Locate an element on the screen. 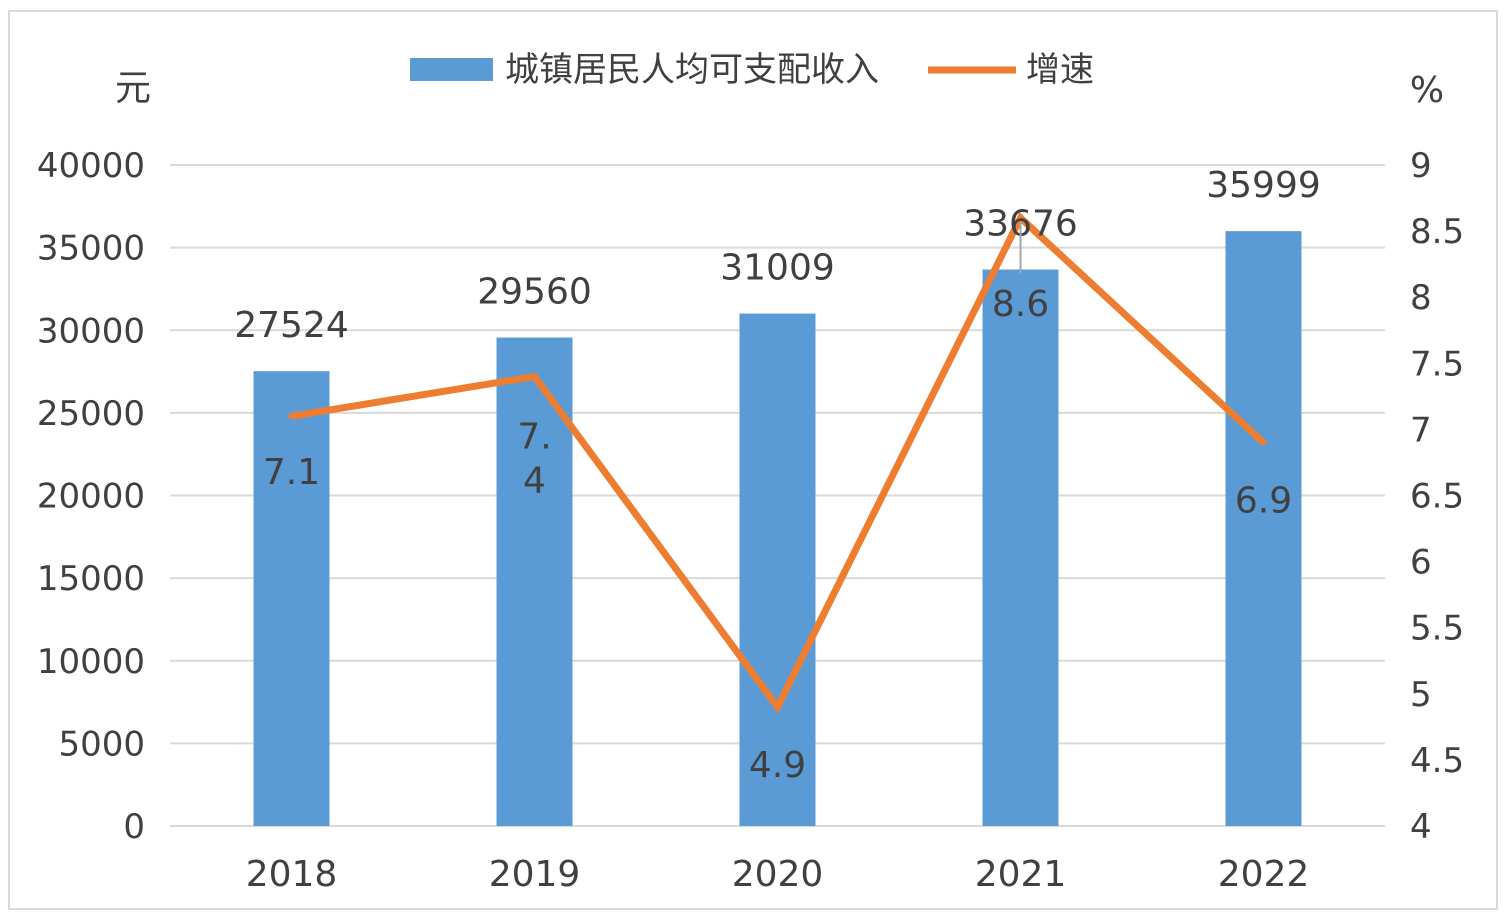  line-value-label: 4.9 is located at coordinates (777, 765).